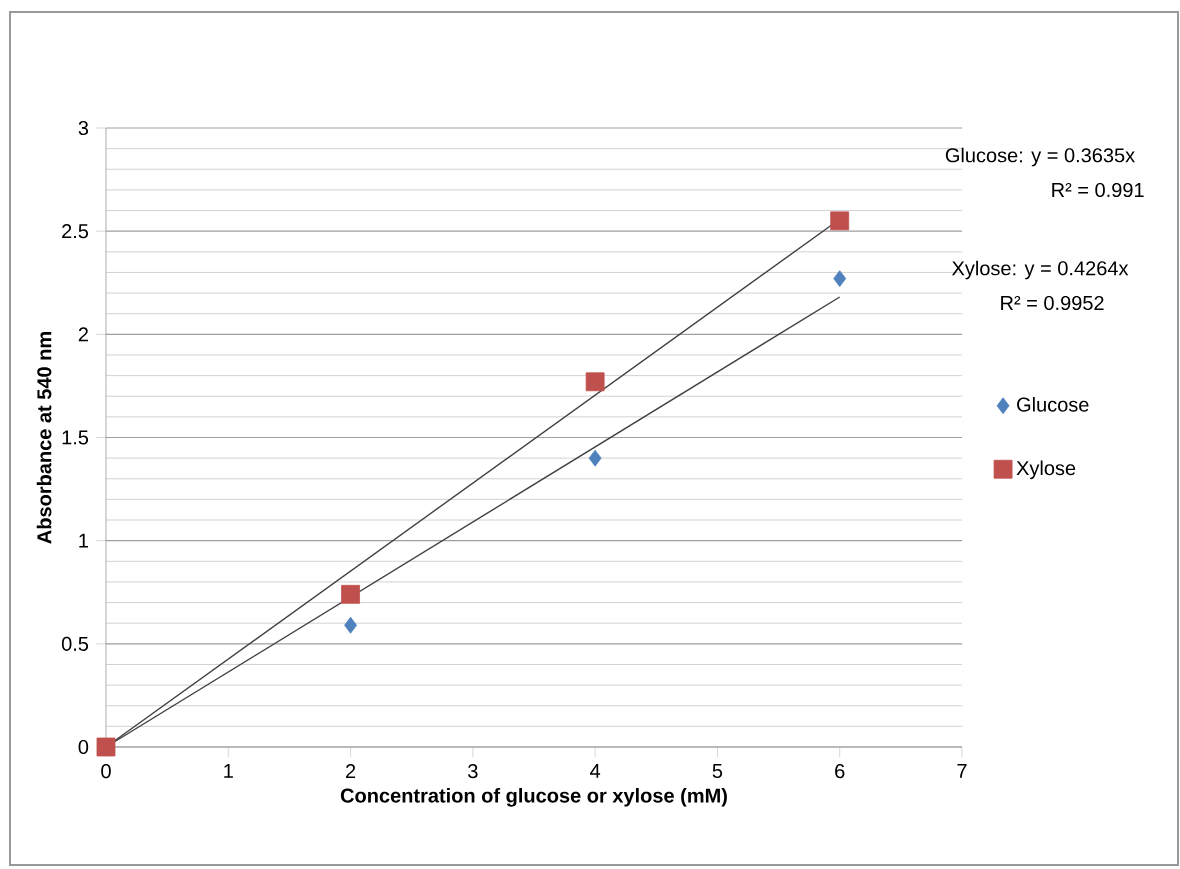 This screenshot has width=1180, height=869. Describe the element at coordinates (1046, 470) in the screenshot. I see `legend-label: Xylose` at that location.